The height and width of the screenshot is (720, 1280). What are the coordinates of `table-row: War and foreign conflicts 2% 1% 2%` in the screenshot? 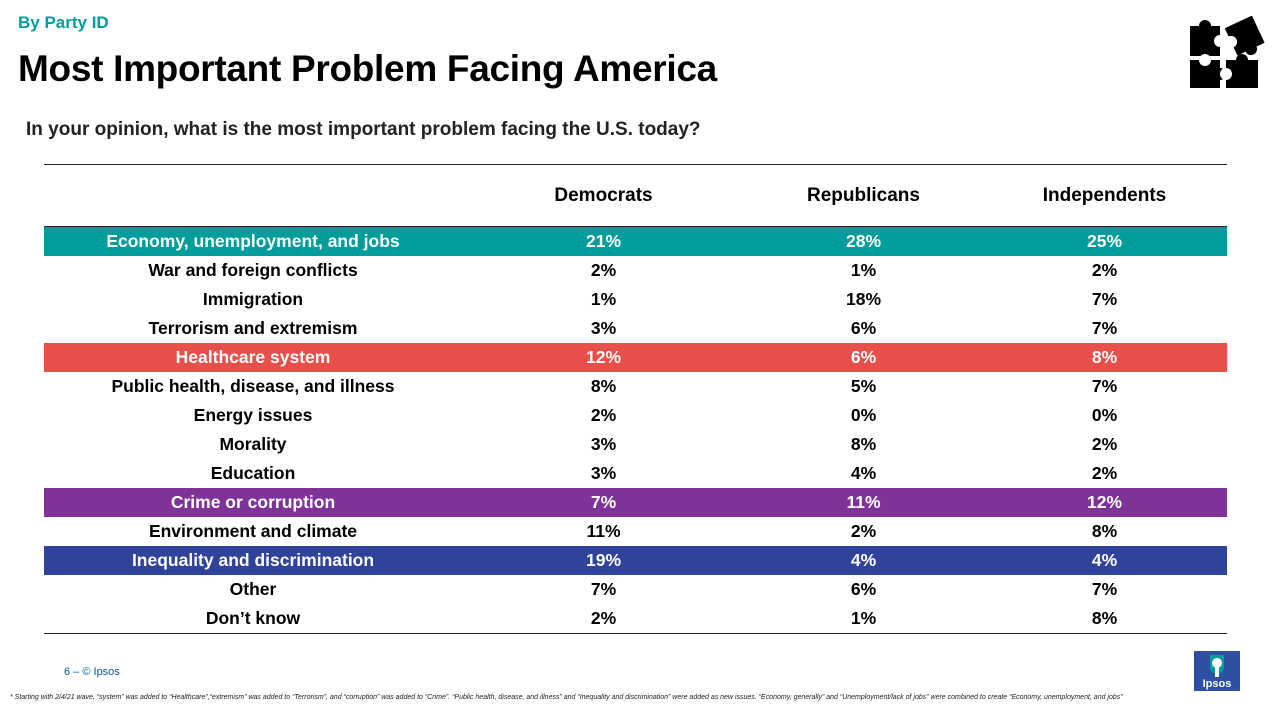 It's located at (635, 270).